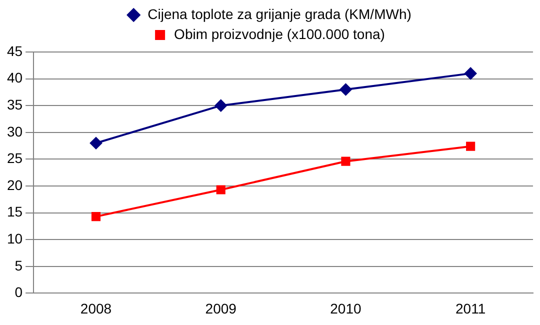 This screenshot has height=325, width=540. I want to click on y-tick-label: 30, so click(14, 131).